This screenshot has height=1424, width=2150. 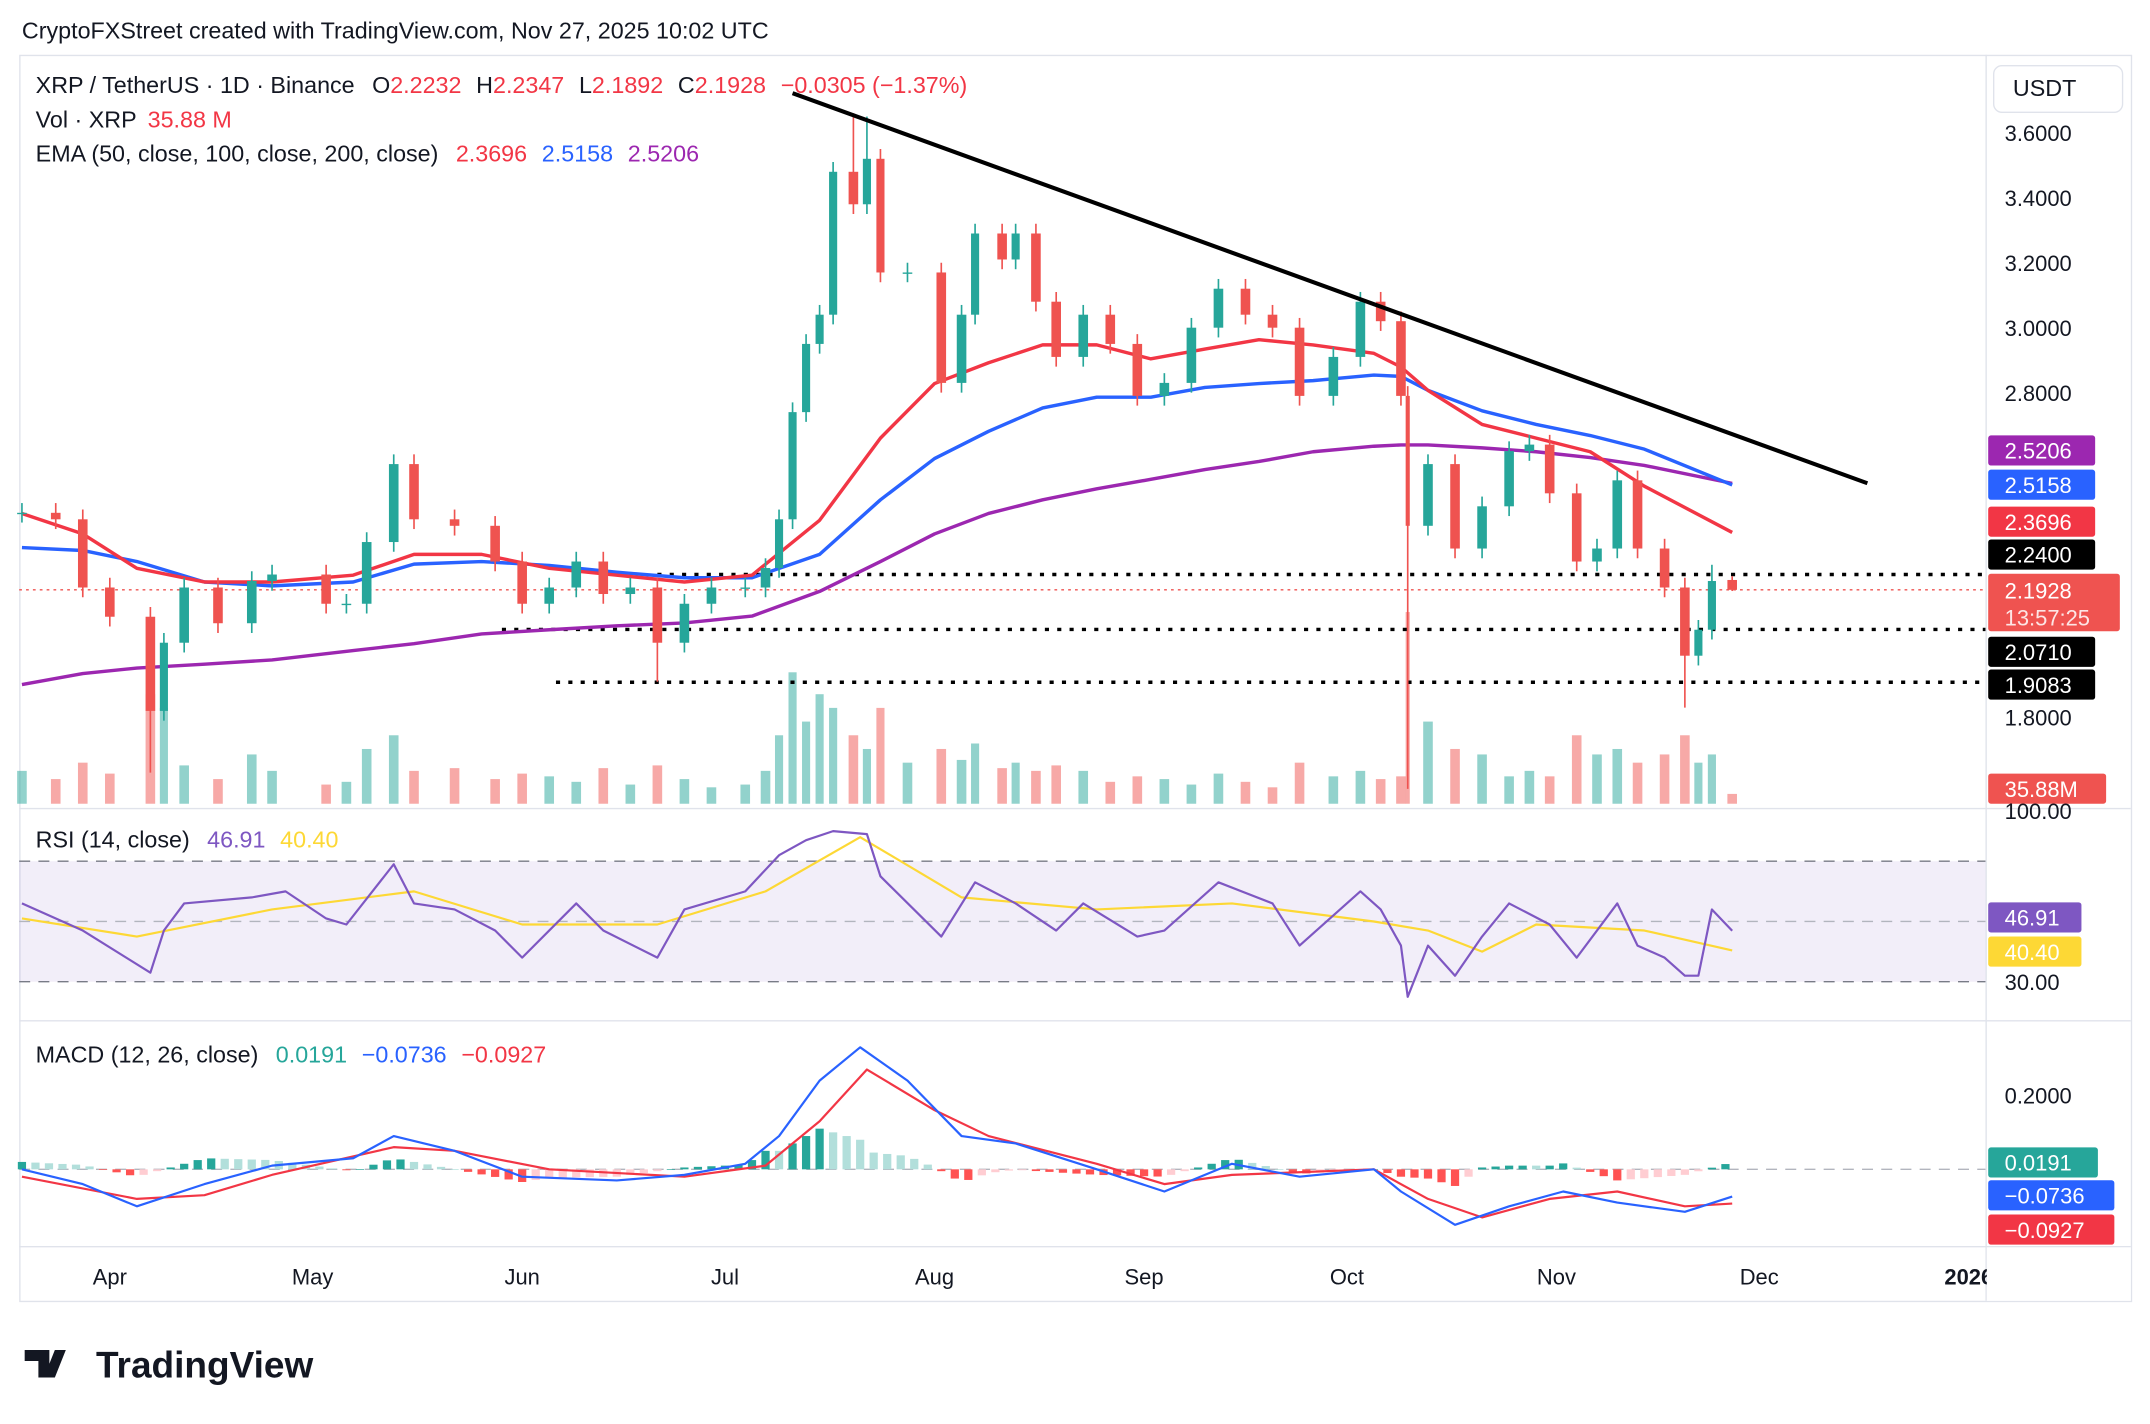 What do you see at coordinates (2038, 426) in the screenshot?
I see `price-ticks: 3.6000 3.4000 3.2000 3.0000 2.8000 1.8000` at bounding box center [2038, 426].